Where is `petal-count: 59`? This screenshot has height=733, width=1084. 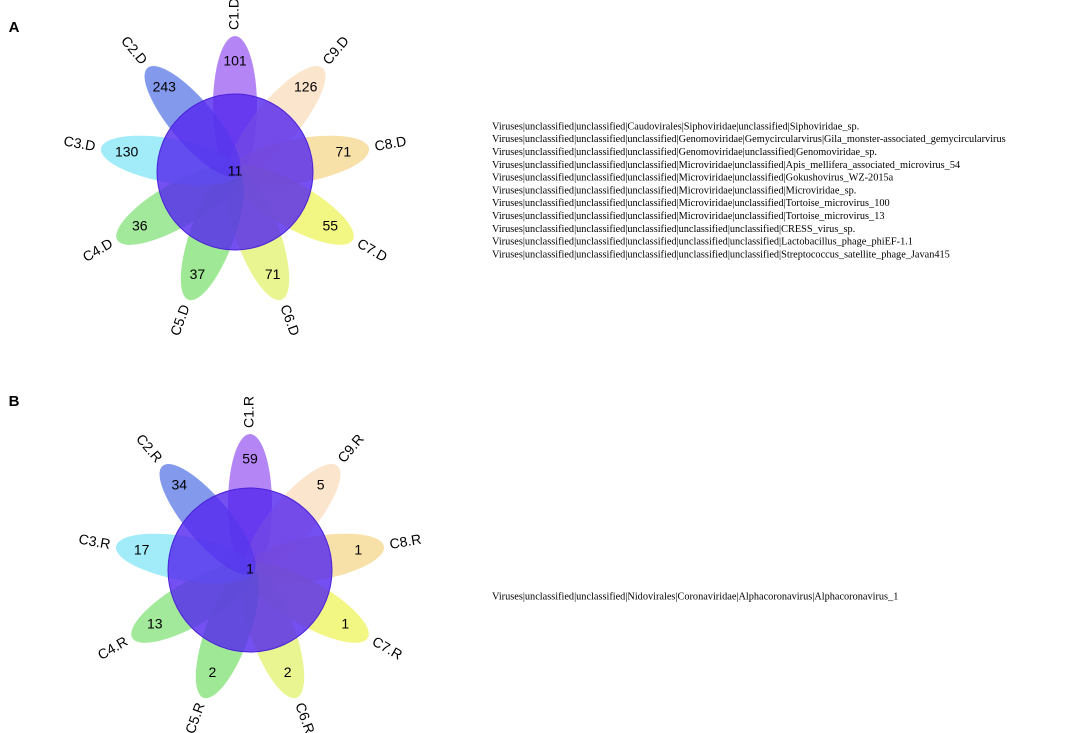
petal-count: 59 is located at coordinates (250, 459).